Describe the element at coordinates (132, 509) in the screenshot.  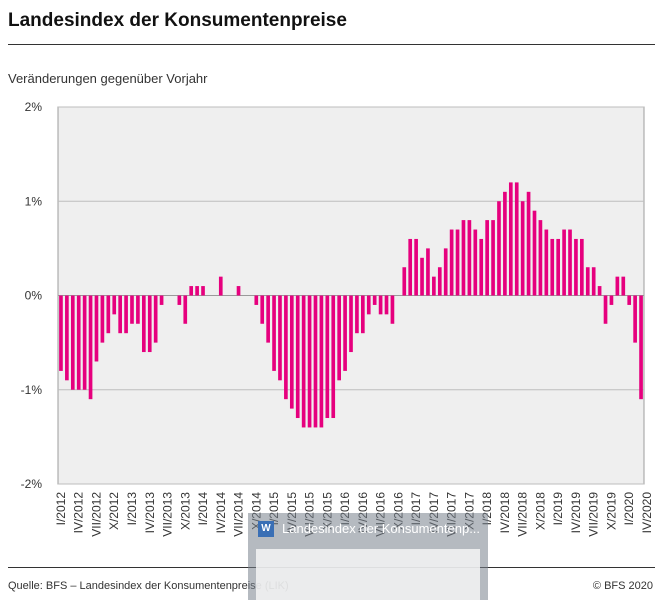
I see `x-tick-label: I/2013` at that location.